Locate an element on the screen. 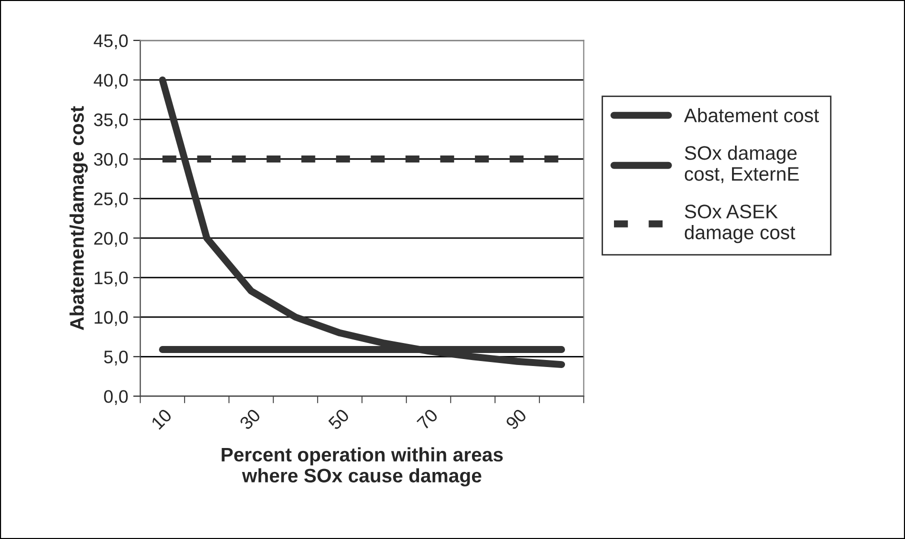  y-tick-label: 45,0 is located at coordinates (111, 42).